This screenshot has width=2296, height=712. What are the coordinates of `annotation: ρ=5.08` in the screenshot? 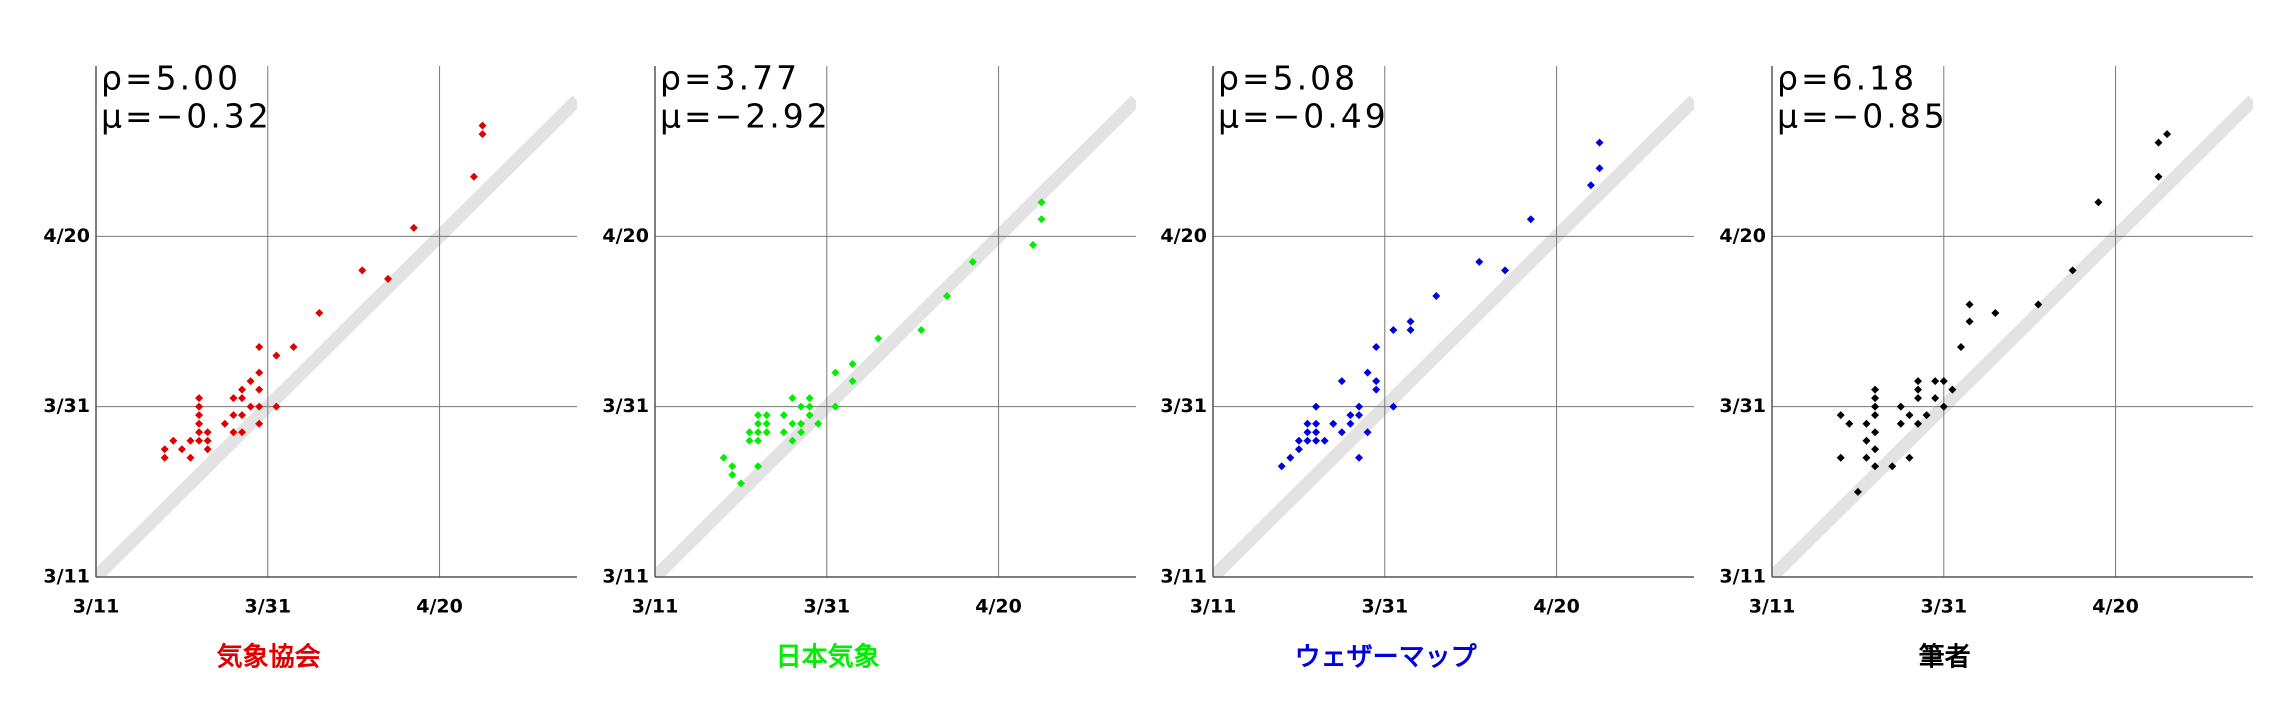 It's located at (1288, 78).